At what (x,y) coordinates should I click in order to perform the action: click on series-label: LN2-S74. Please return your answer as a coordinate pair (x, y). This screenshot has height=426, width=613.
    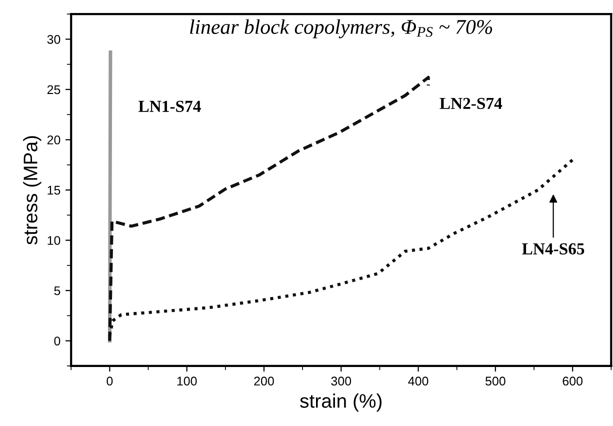
    Looking at the image, I should click on (471, 104).